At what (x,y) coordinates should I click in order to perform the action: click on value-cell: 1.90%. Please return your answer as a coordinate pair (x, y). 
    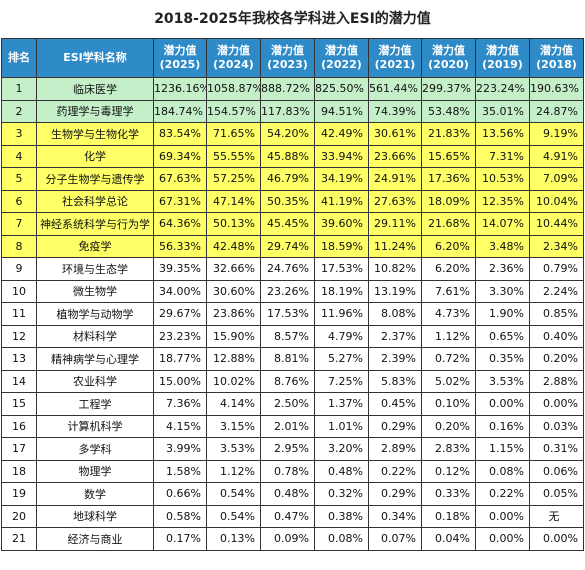
    Looking at the image, I should click on (502, 314).